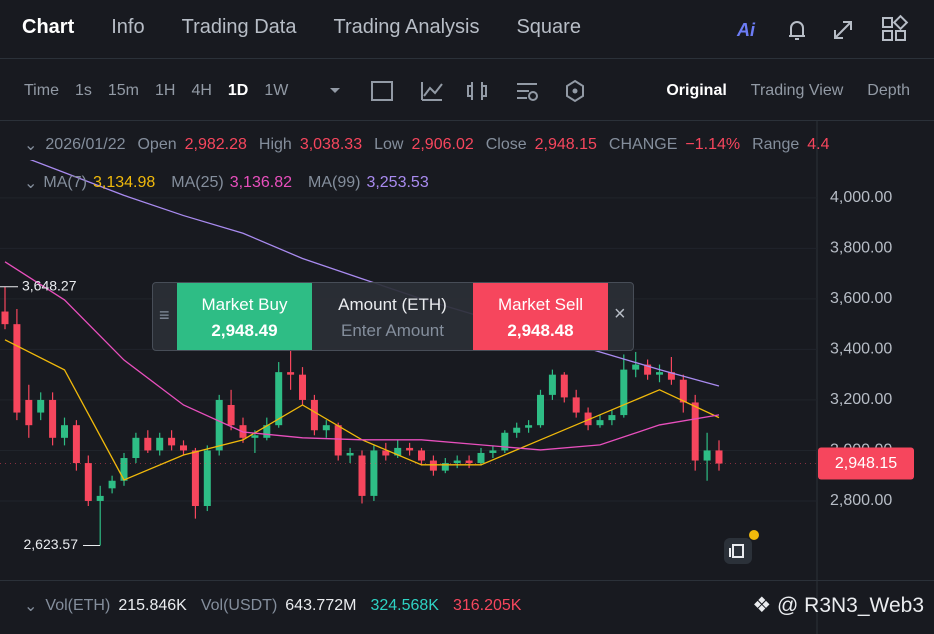 The width and height of the screenshot is (934, 634). I want to click on y-tick-label: 3,200.00, so click(861, 399).